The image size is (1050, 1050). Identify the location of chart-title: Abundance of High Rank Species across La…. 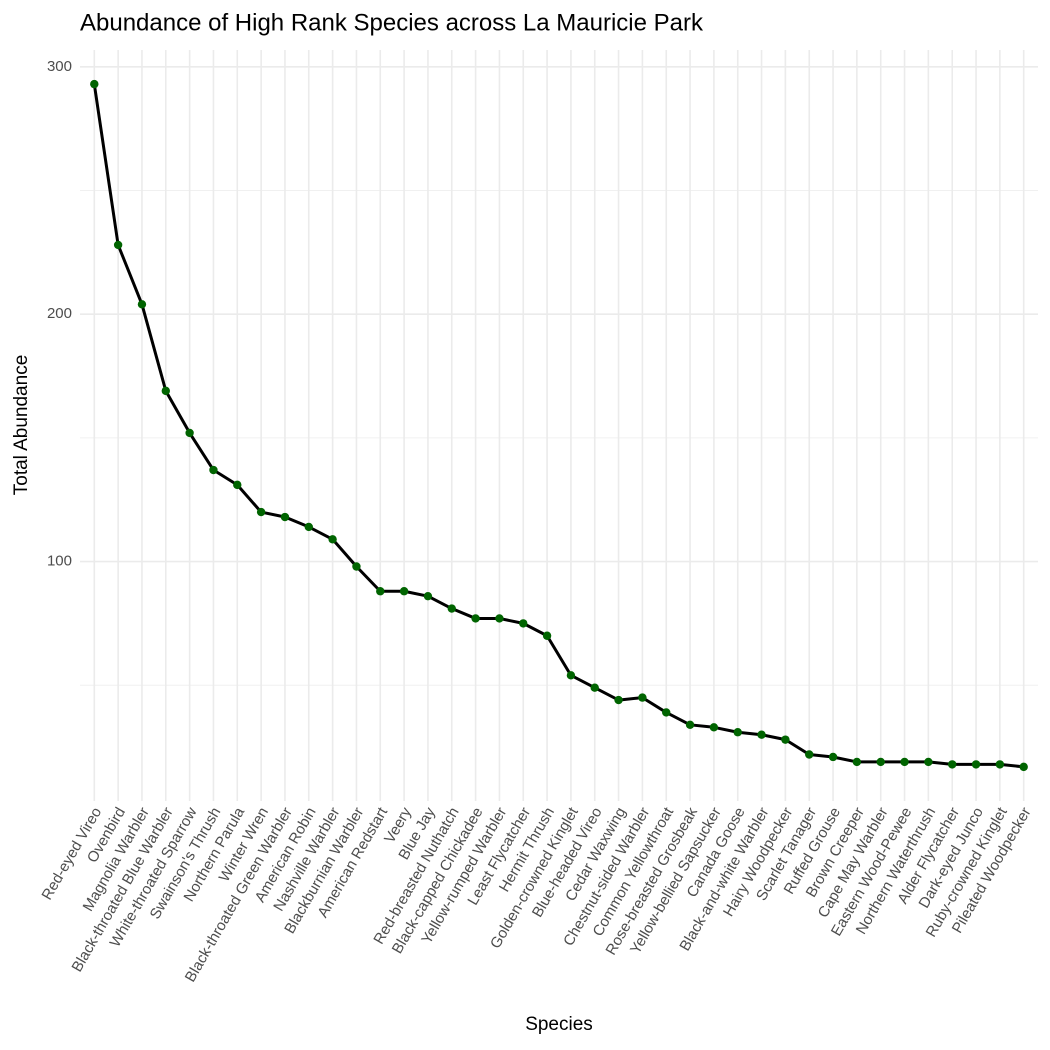
(392, 22).